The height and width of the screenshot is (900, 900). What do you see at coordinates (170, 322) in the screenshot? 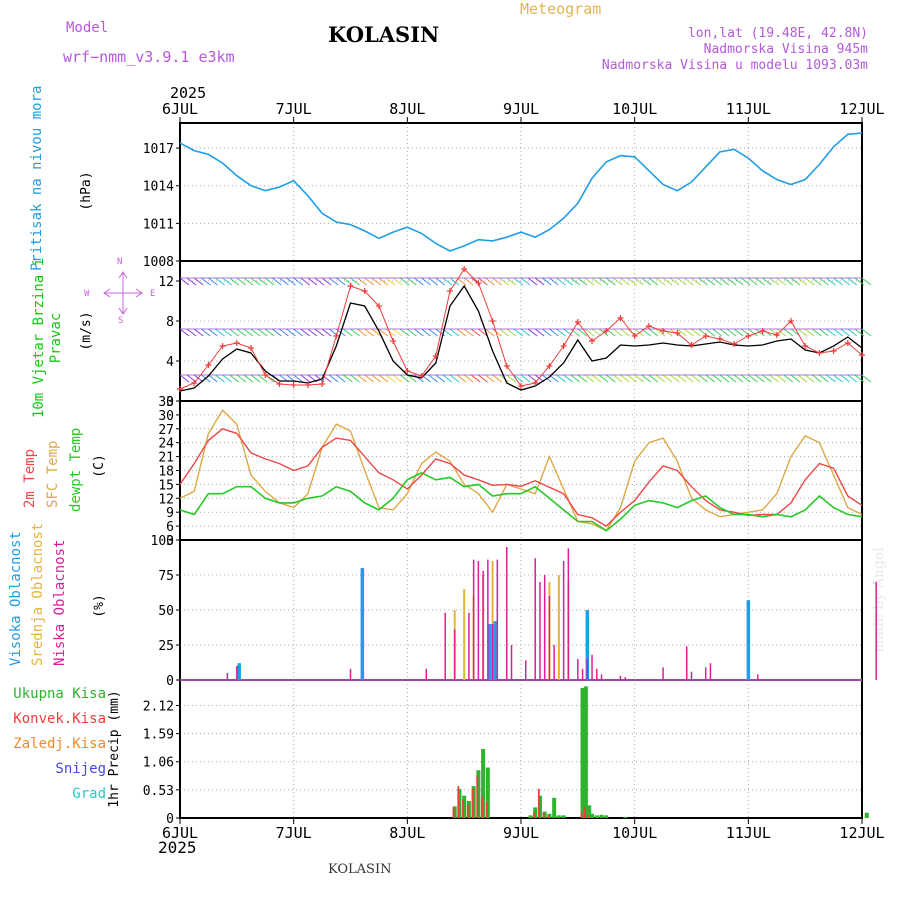
I see `y-tick-label: 8` at bounding box center [170, 322].